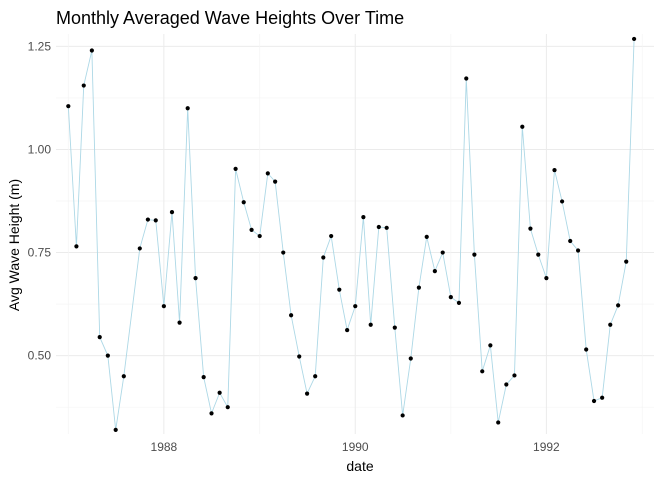  What do you see at coordinates (40, 149) in the screenshot?
I see `y-tick-label: 1.00` at bounding box center [40, 149].